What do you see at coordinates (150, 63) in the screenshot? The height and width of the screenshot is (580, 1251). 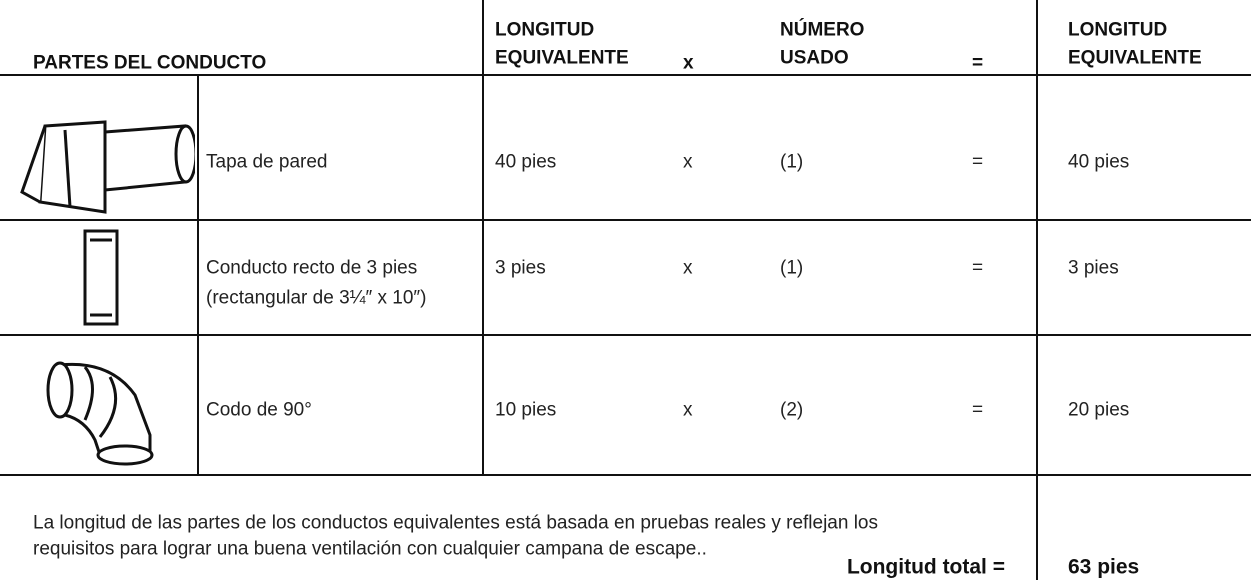 I see `column-header: PARTES DEL CONDUCTO` at bounding box center [150, 63].